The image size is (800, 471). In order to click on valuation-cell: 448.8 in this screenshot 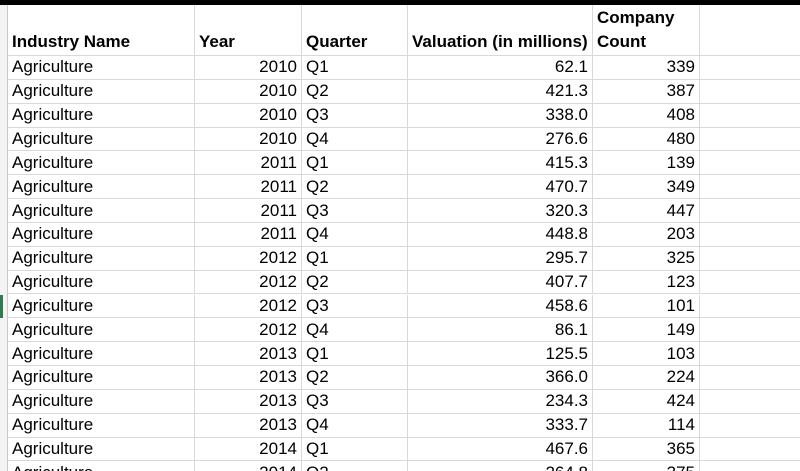, I will do `click(500, 234)`.